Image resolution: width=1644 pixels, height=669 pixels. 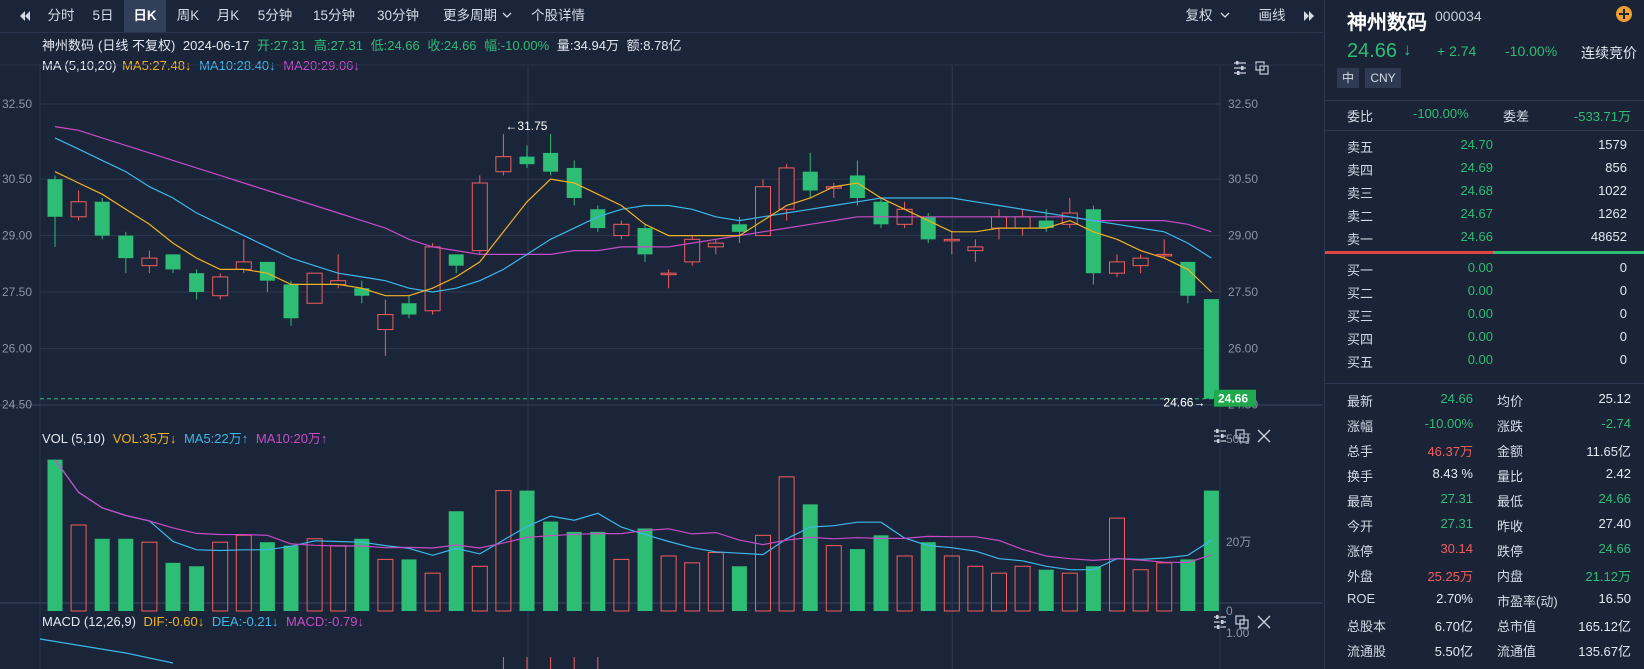 I want to click on prev-arrow-icon, so click(x=24, y=16).